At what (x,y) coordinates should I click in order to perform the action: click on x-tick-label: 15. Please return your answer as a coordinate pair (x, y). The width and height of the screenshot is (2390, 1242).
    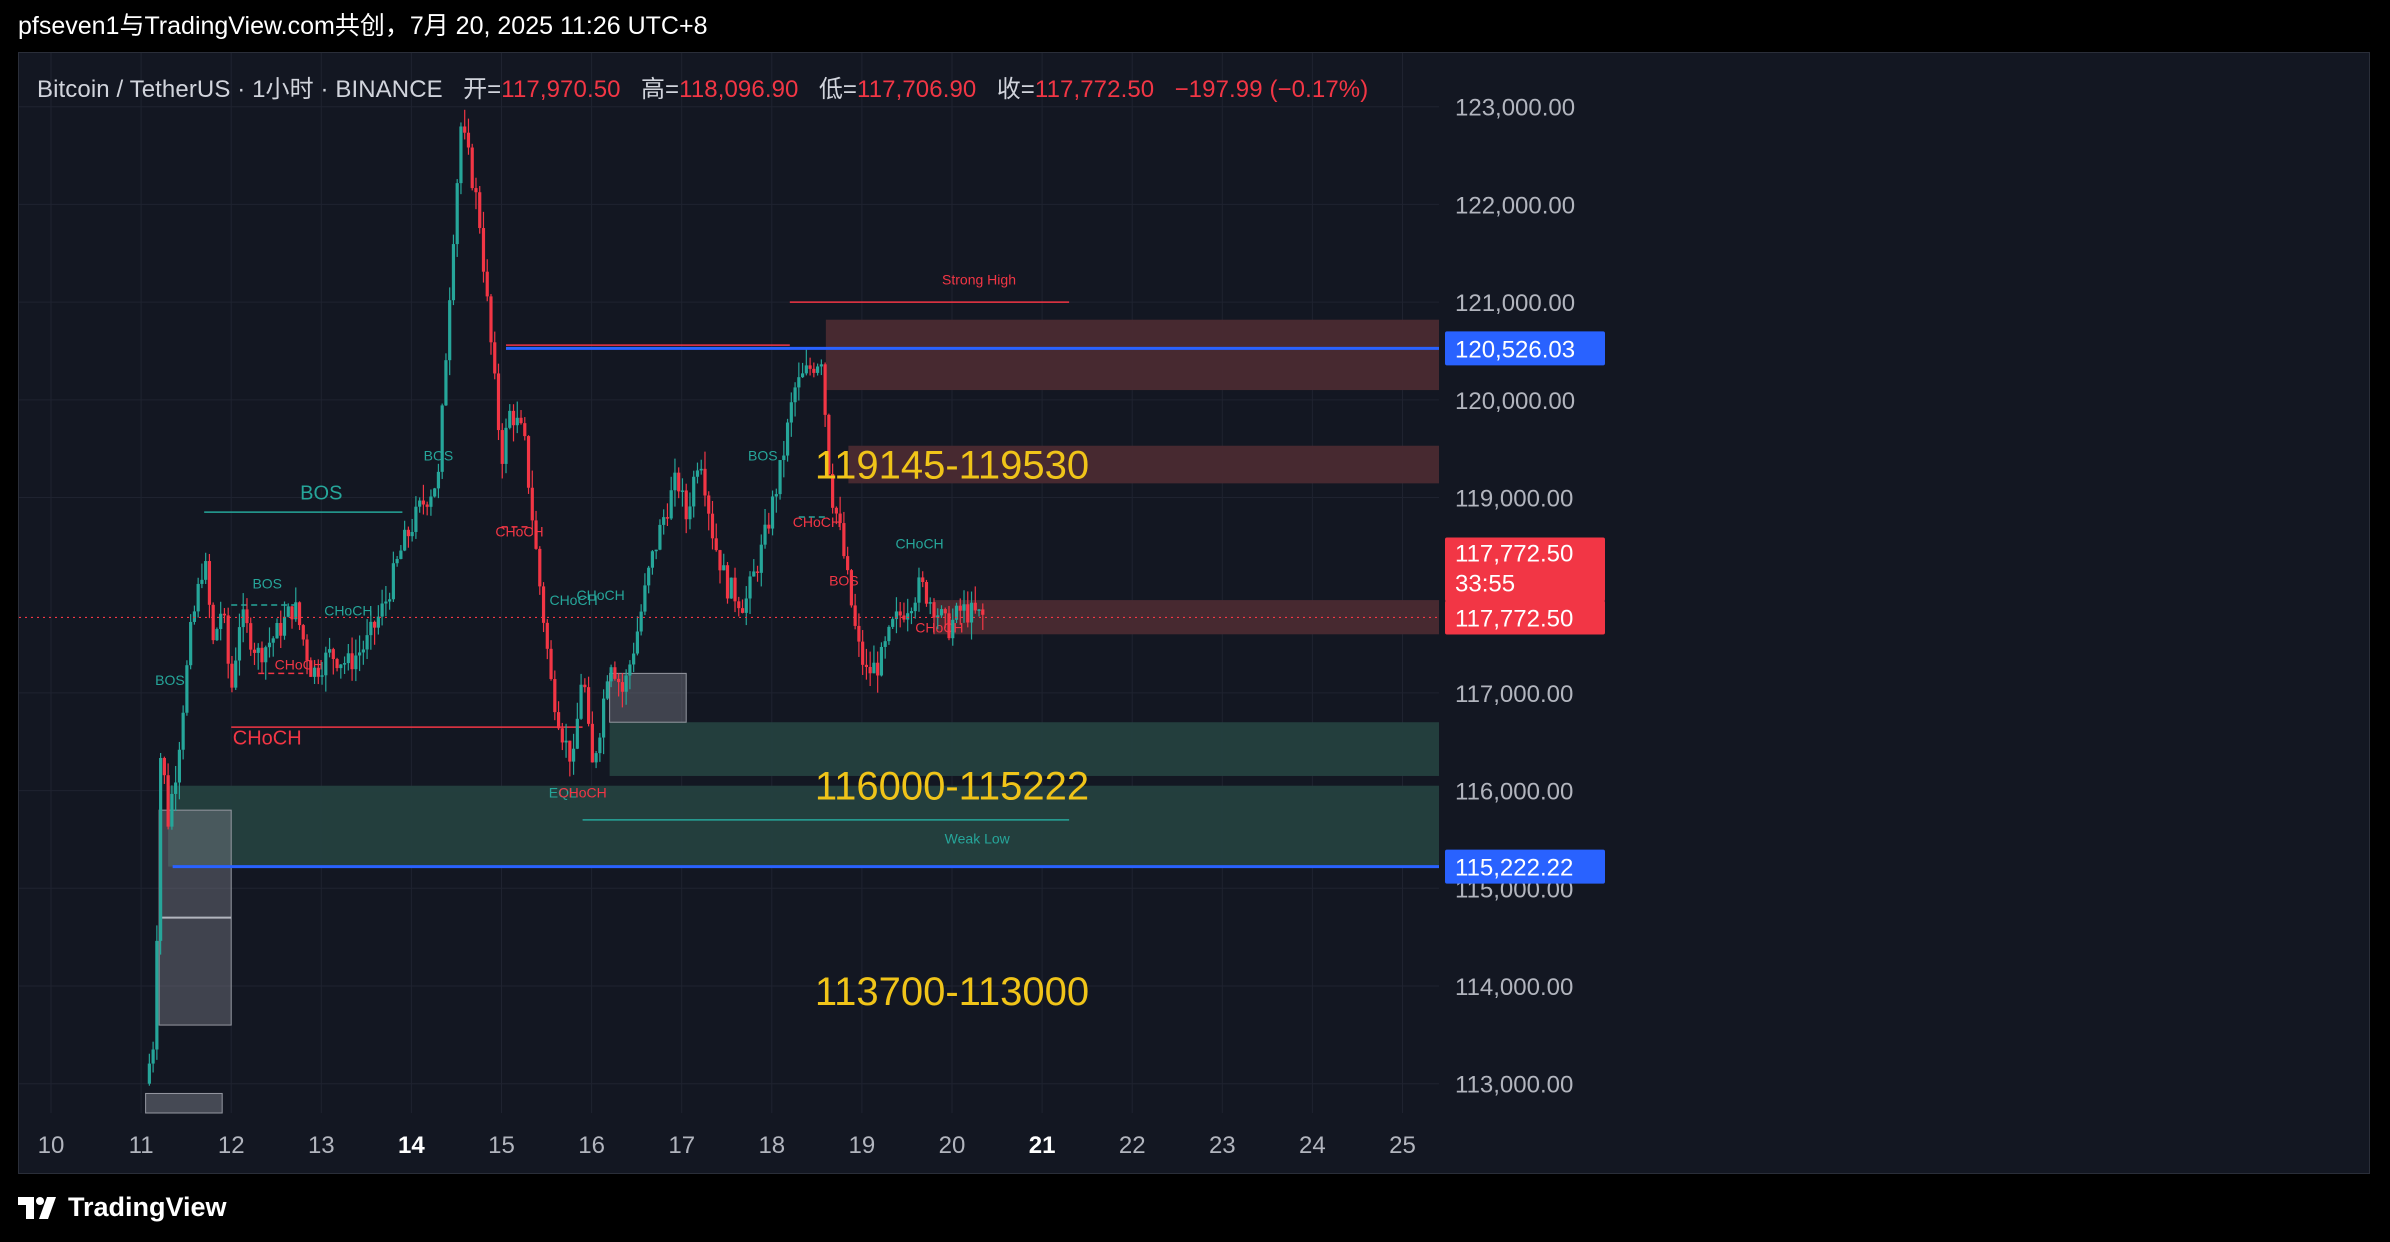
    Looking at the image, I should click on (501, 1145).